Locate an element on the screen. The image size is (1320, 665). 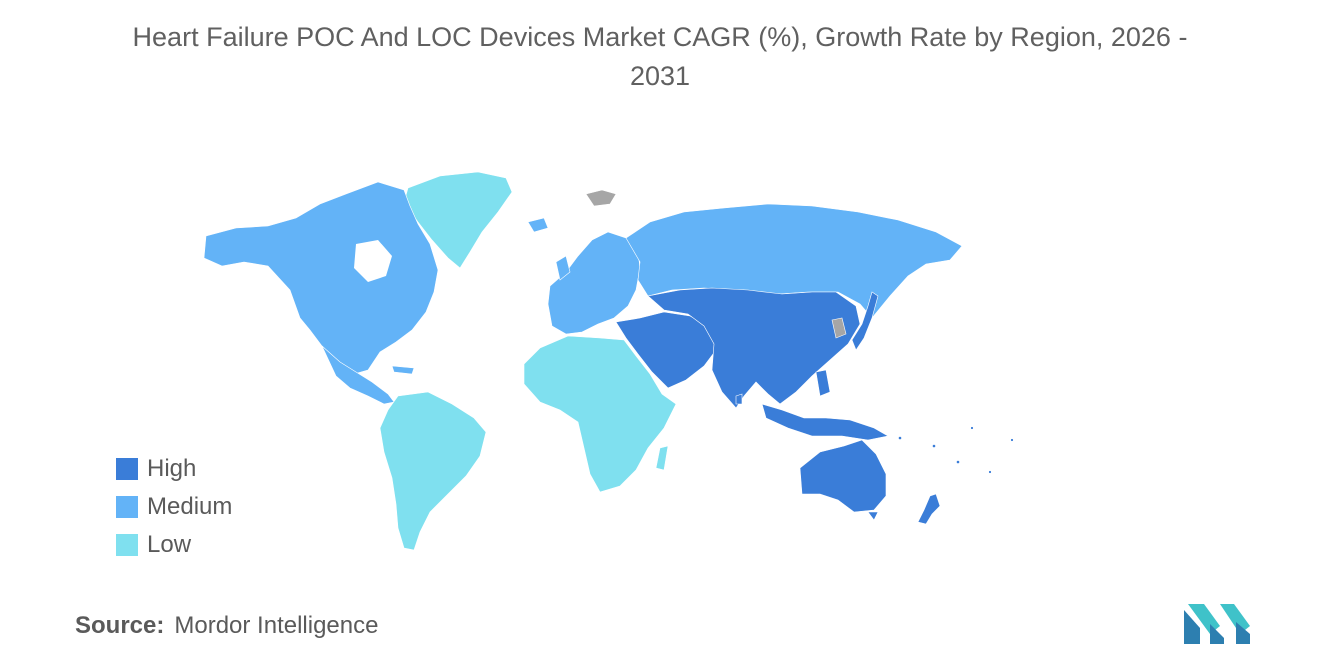
map-legend: High Medium Low is located at coordinates (174, 507).